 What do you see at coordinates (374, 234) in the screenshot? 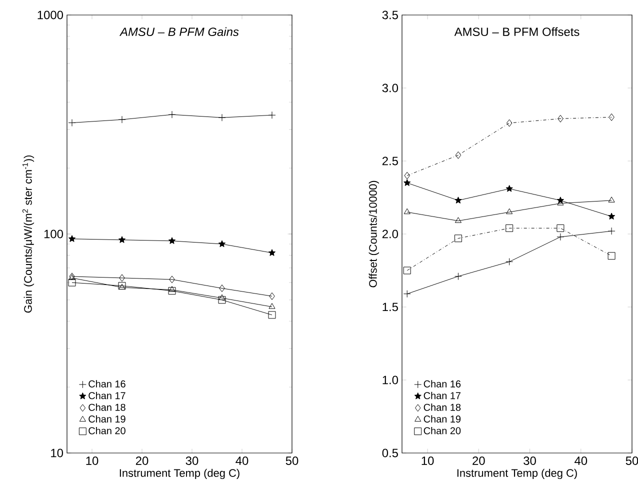
I see `y-axis-title: Offset (Counts/10000)` at bounding box center [374, 234].